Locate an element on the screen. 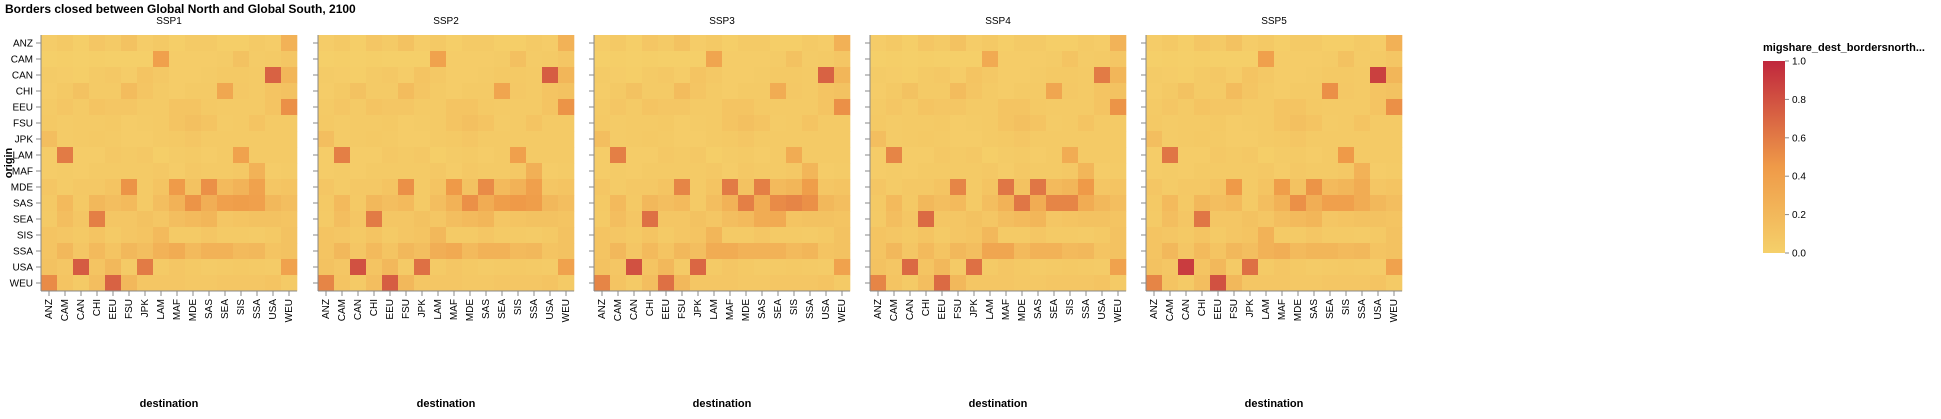 The height and width of the screenshot is (419, 1941). x-tick-label: CAN is located at coordinates (358, 309).